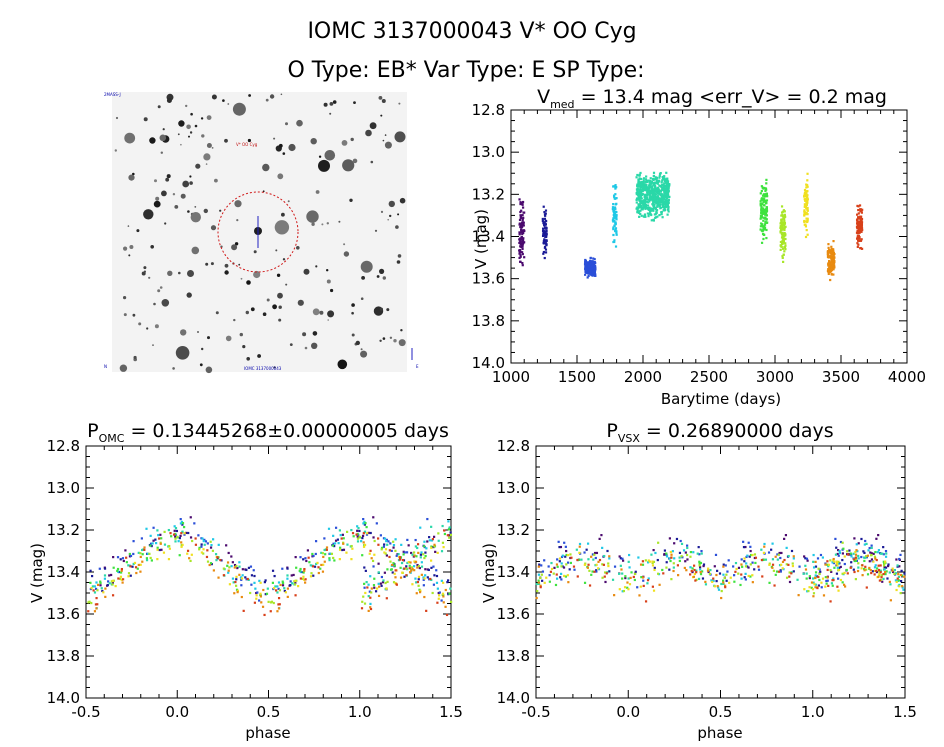 The image size is (944, 747). What do you see at coordinates (63, 572) in the screenshot?
I see `y-tick-label: 13.4` at bounding box center [63, 572].